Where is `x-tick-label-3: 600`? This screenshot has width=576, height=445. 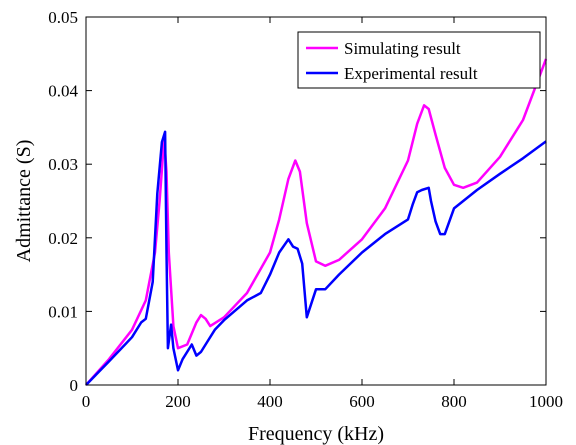
x-tick-label-3: 600 is located at coordinates (362, 401).